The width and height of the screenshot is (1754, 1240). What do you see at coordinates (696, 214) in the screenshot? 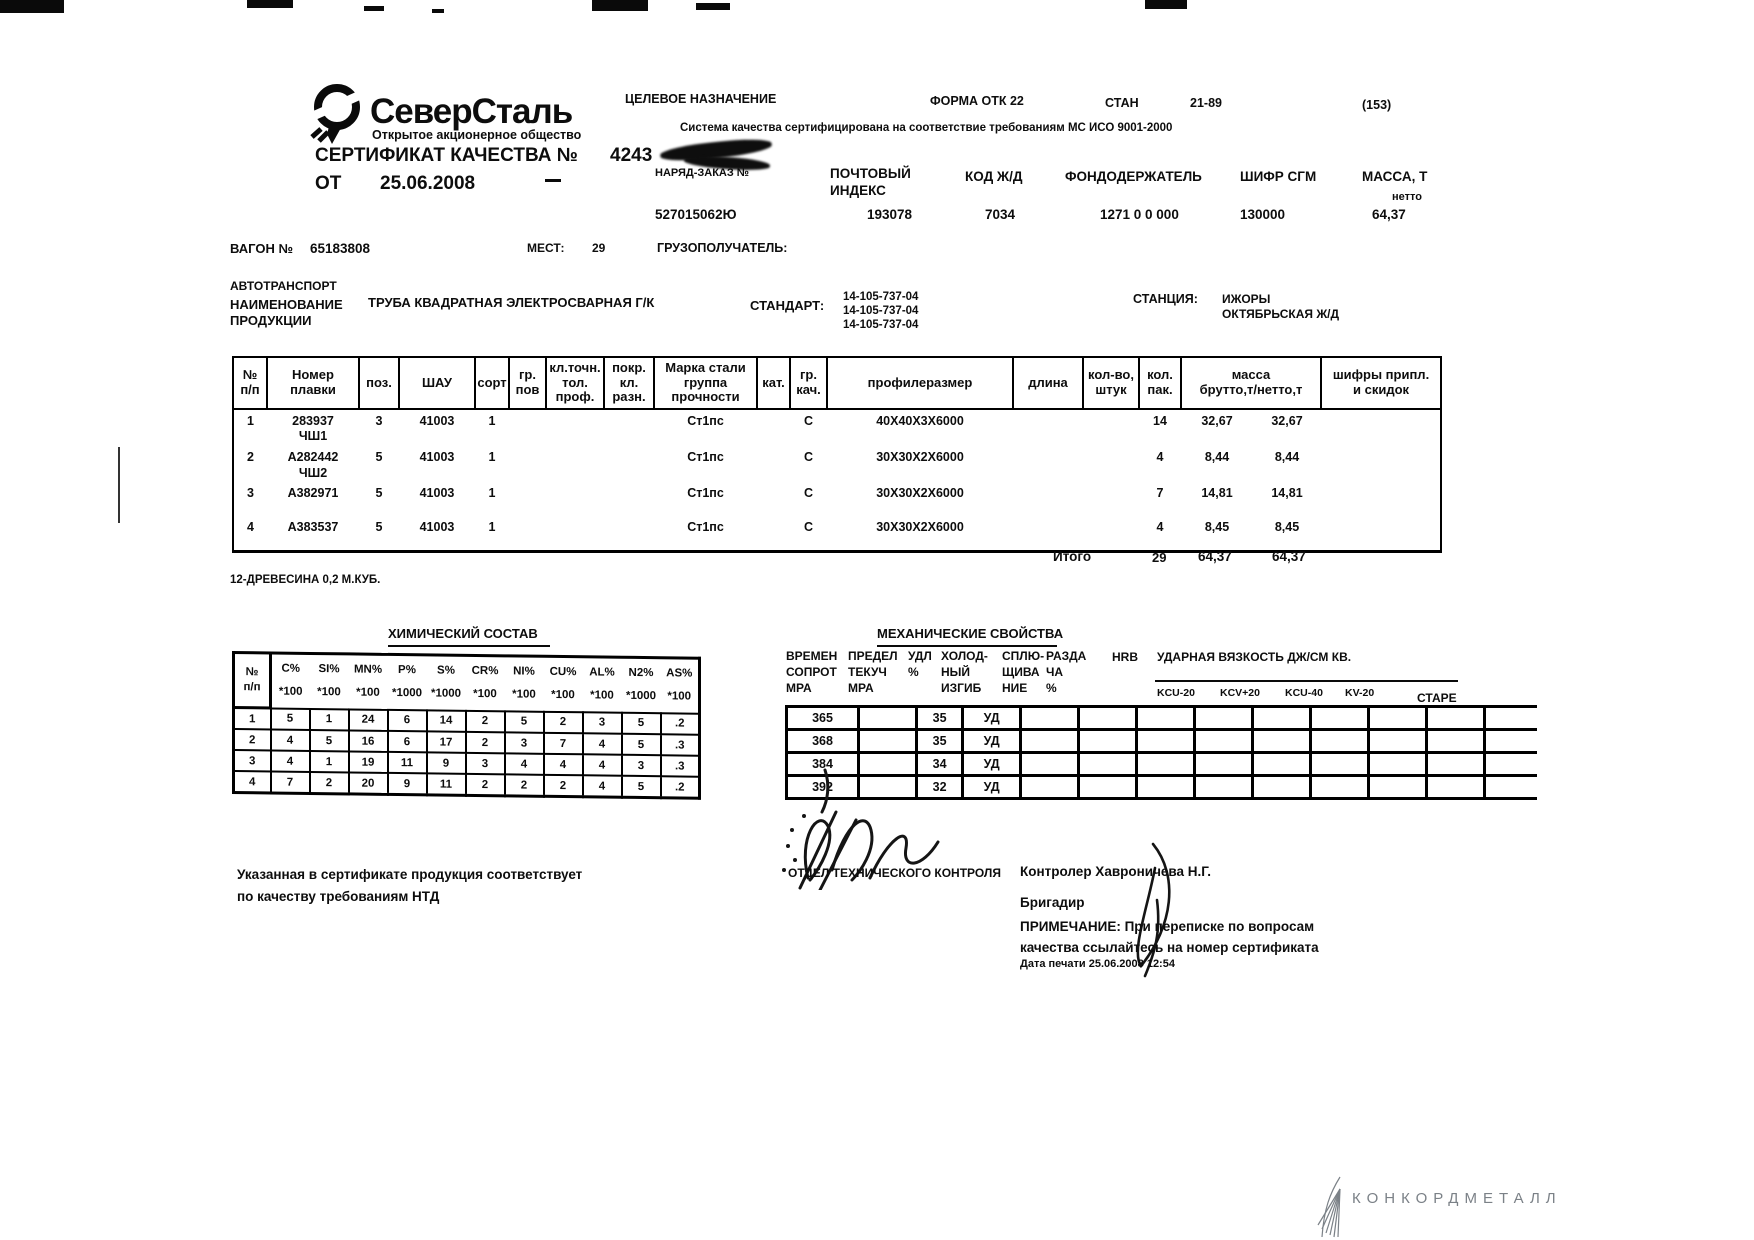
I see `order-value: 527015062Ю` at bounding box center [696, 214].